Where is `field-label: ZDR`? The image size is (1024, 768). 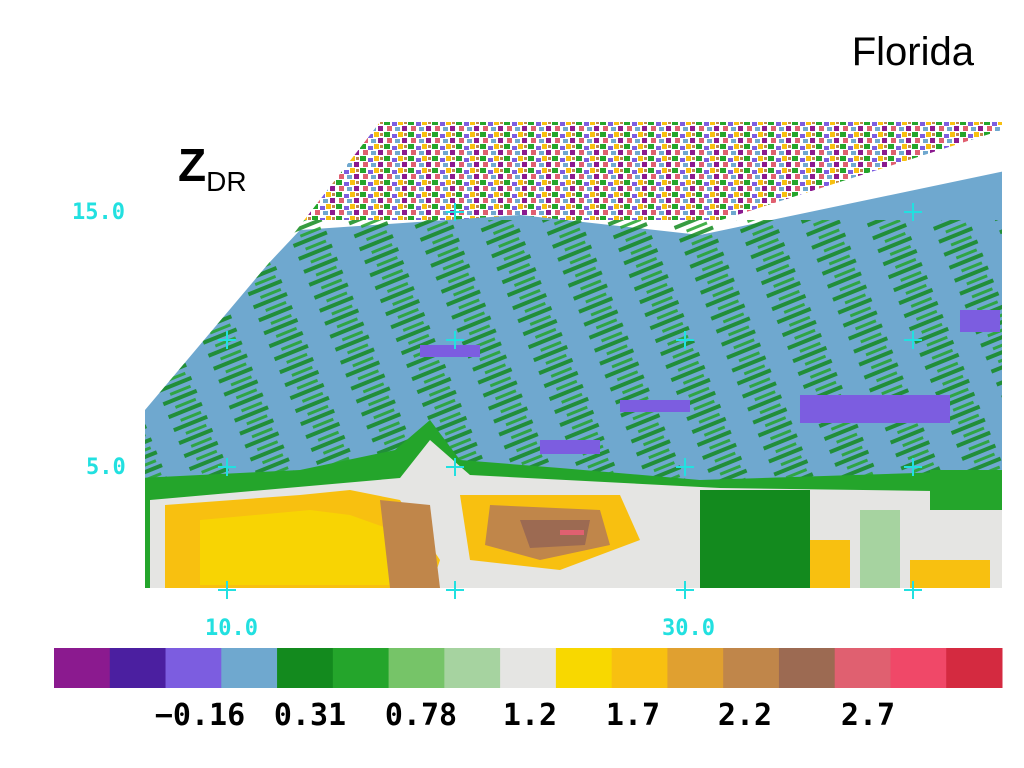 field-label: ZDR is located at coordinates (212, 168).